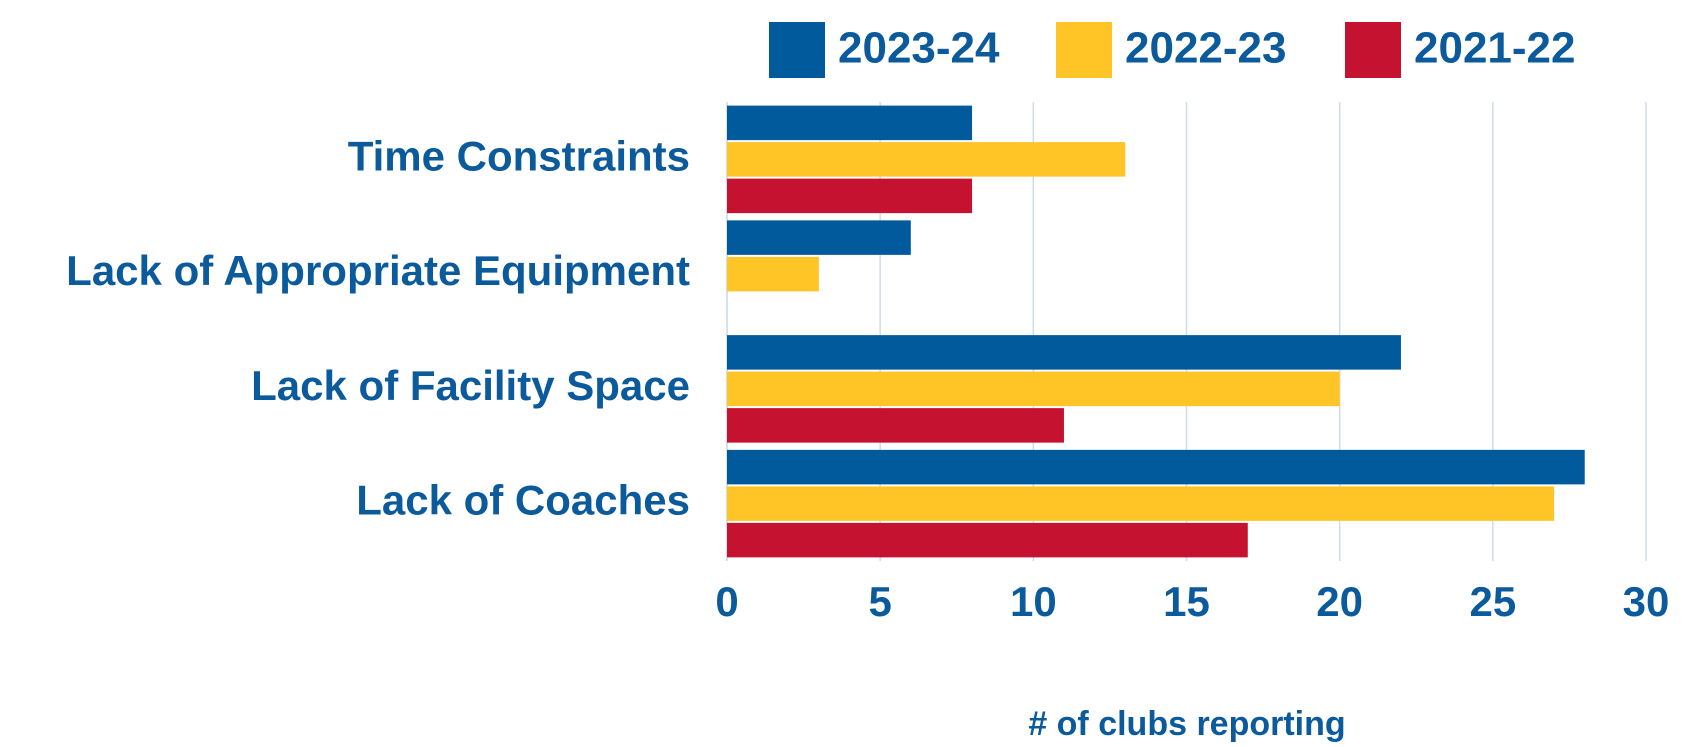 The image size is (1694, 747). I want to click on x-tick-label: 0, so click(726, 601).